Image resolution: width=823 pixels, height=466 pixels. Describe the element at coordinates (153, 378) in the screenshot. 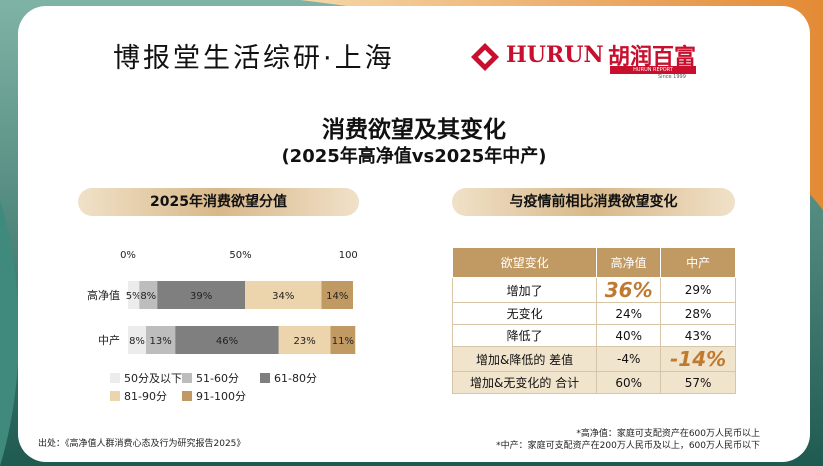

I see `legend-label: 50分及以下` at that location.